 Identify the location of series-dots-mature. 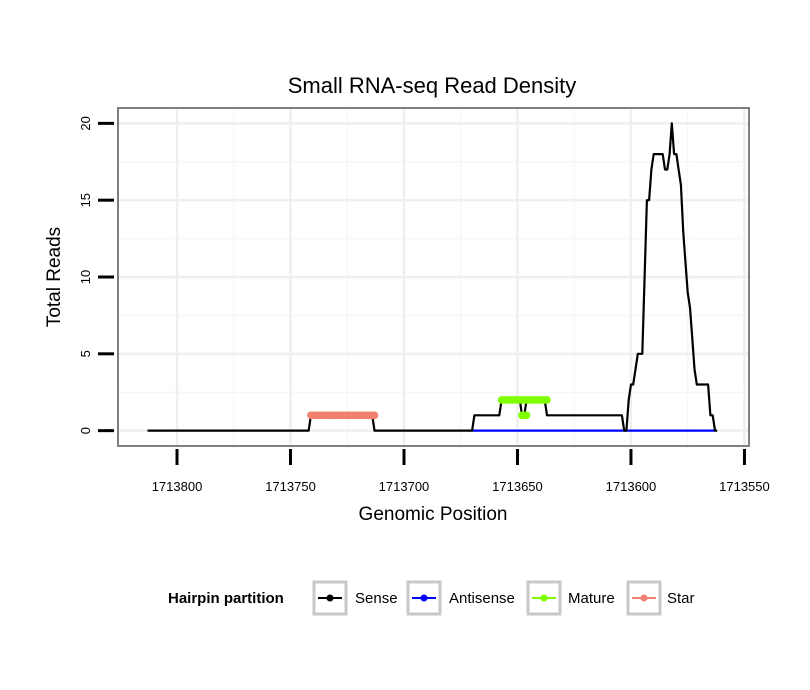
(524, 408).